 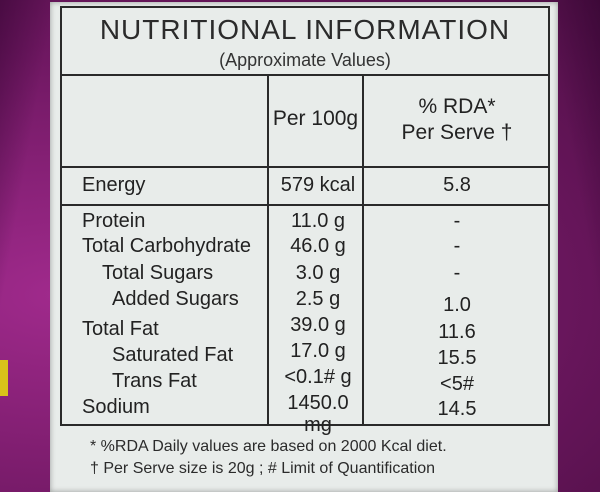 What do you see at coordinates (318, 221) in the screenshot?
I see `row-value-protein: 11.0 g` at bounding box center [318, 221].